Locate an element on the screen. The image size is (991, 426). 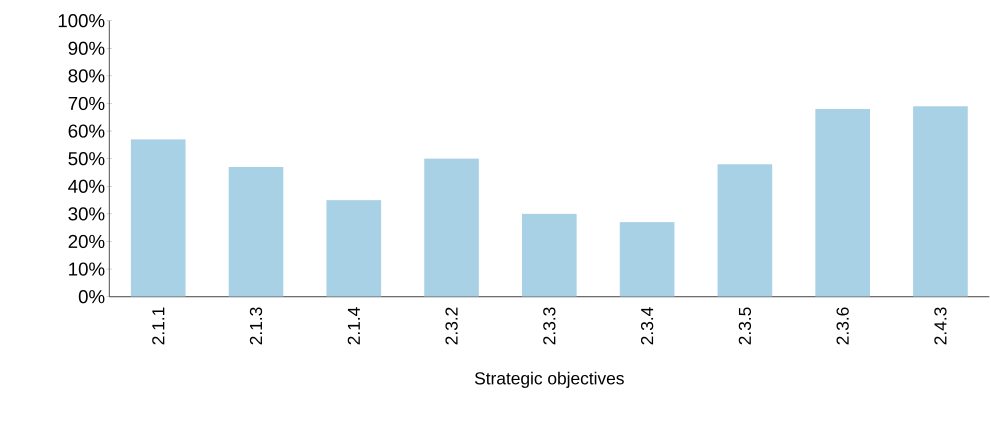
y-tick-label: 40% is located at coordinates (86, 186).